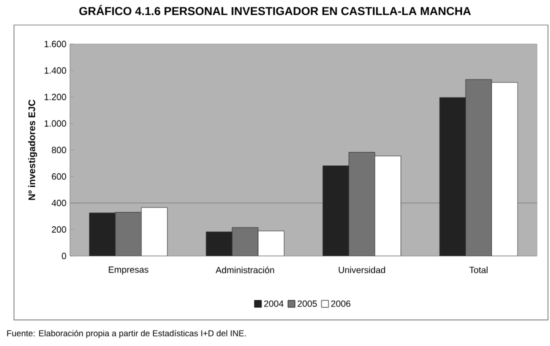  What do you see at coordinates (275, 10) in the screenshot?
I see `chart-title: GRÁFICO 4.1.6 PERSONAL INVESTIGADOR EN CASTILLA-LA MANCHA` at bounding box center [275, 10].